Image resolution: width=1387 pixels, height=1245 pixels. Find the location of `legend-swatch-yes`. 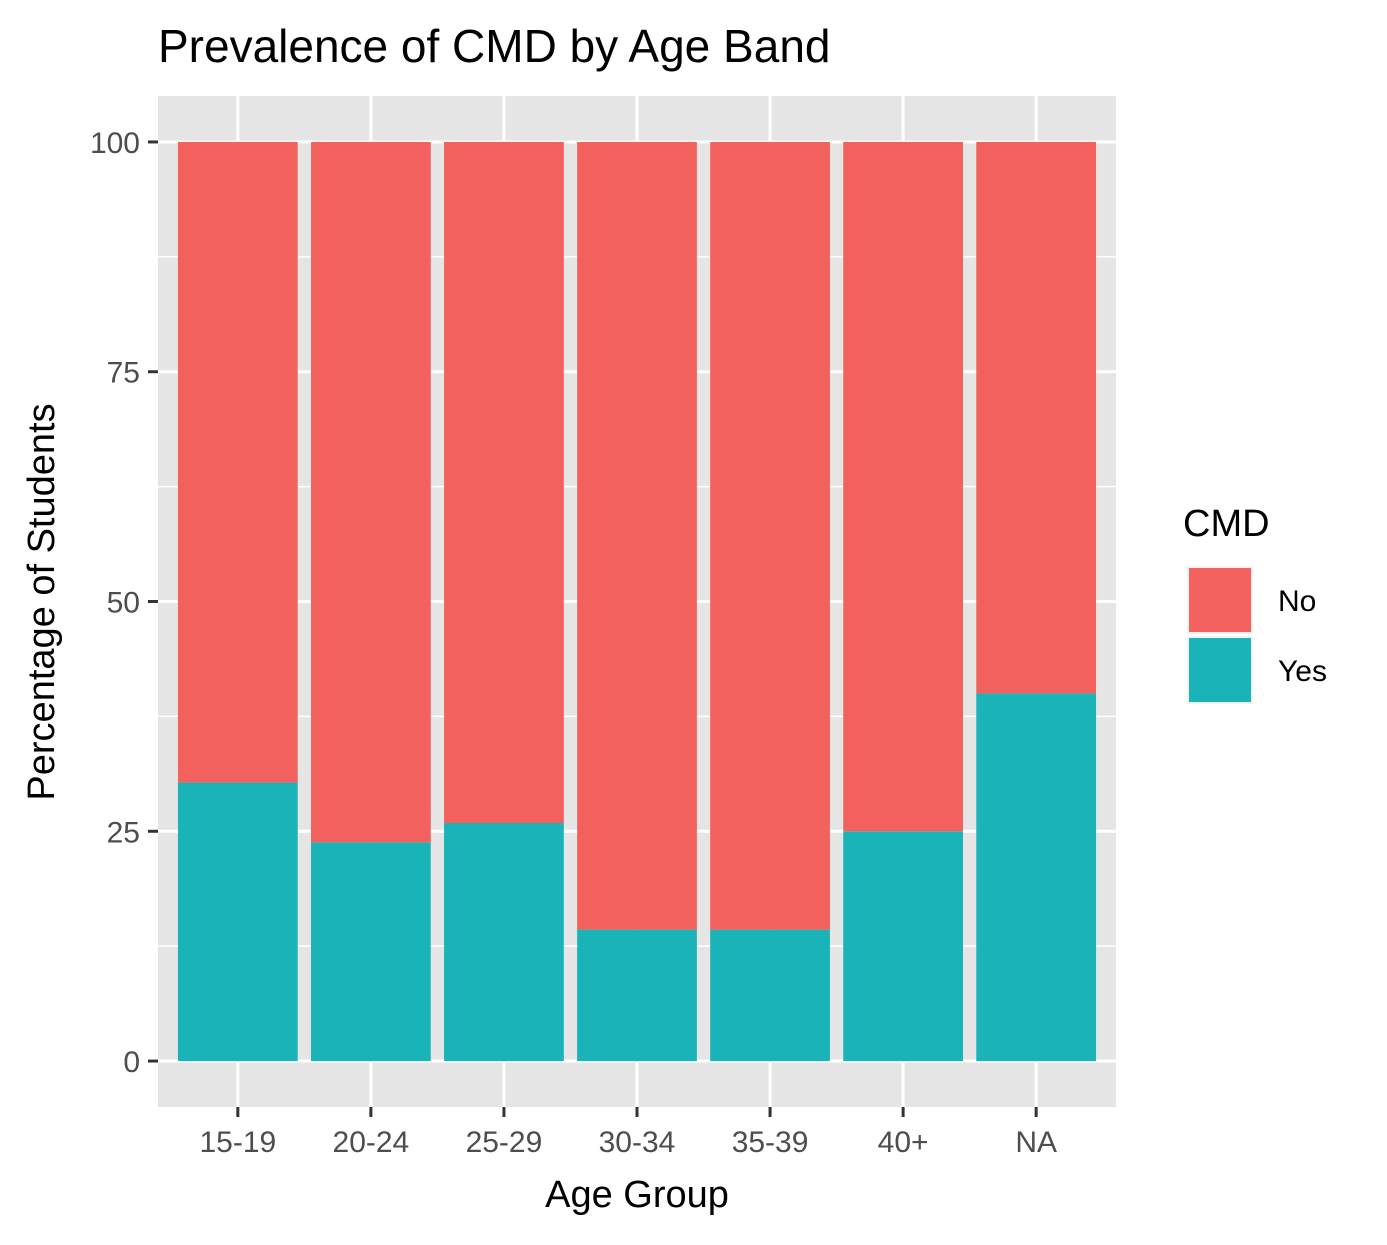

legend-swatch-yes is located at coordinates (1220, 670).